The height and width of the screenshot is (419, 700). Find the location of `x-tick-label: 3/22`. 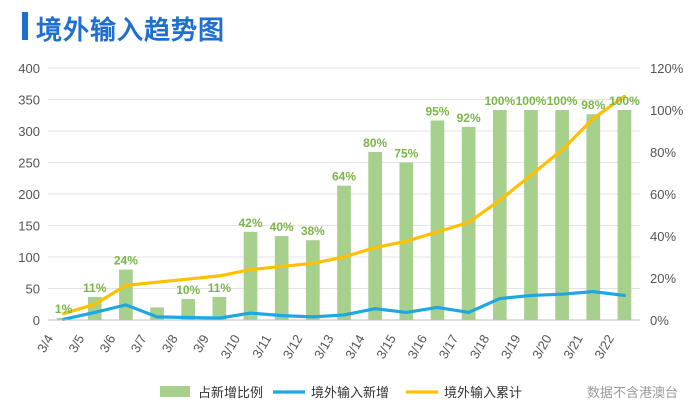

x-tick-label: 3/22 is located at coordinates (604, 346).